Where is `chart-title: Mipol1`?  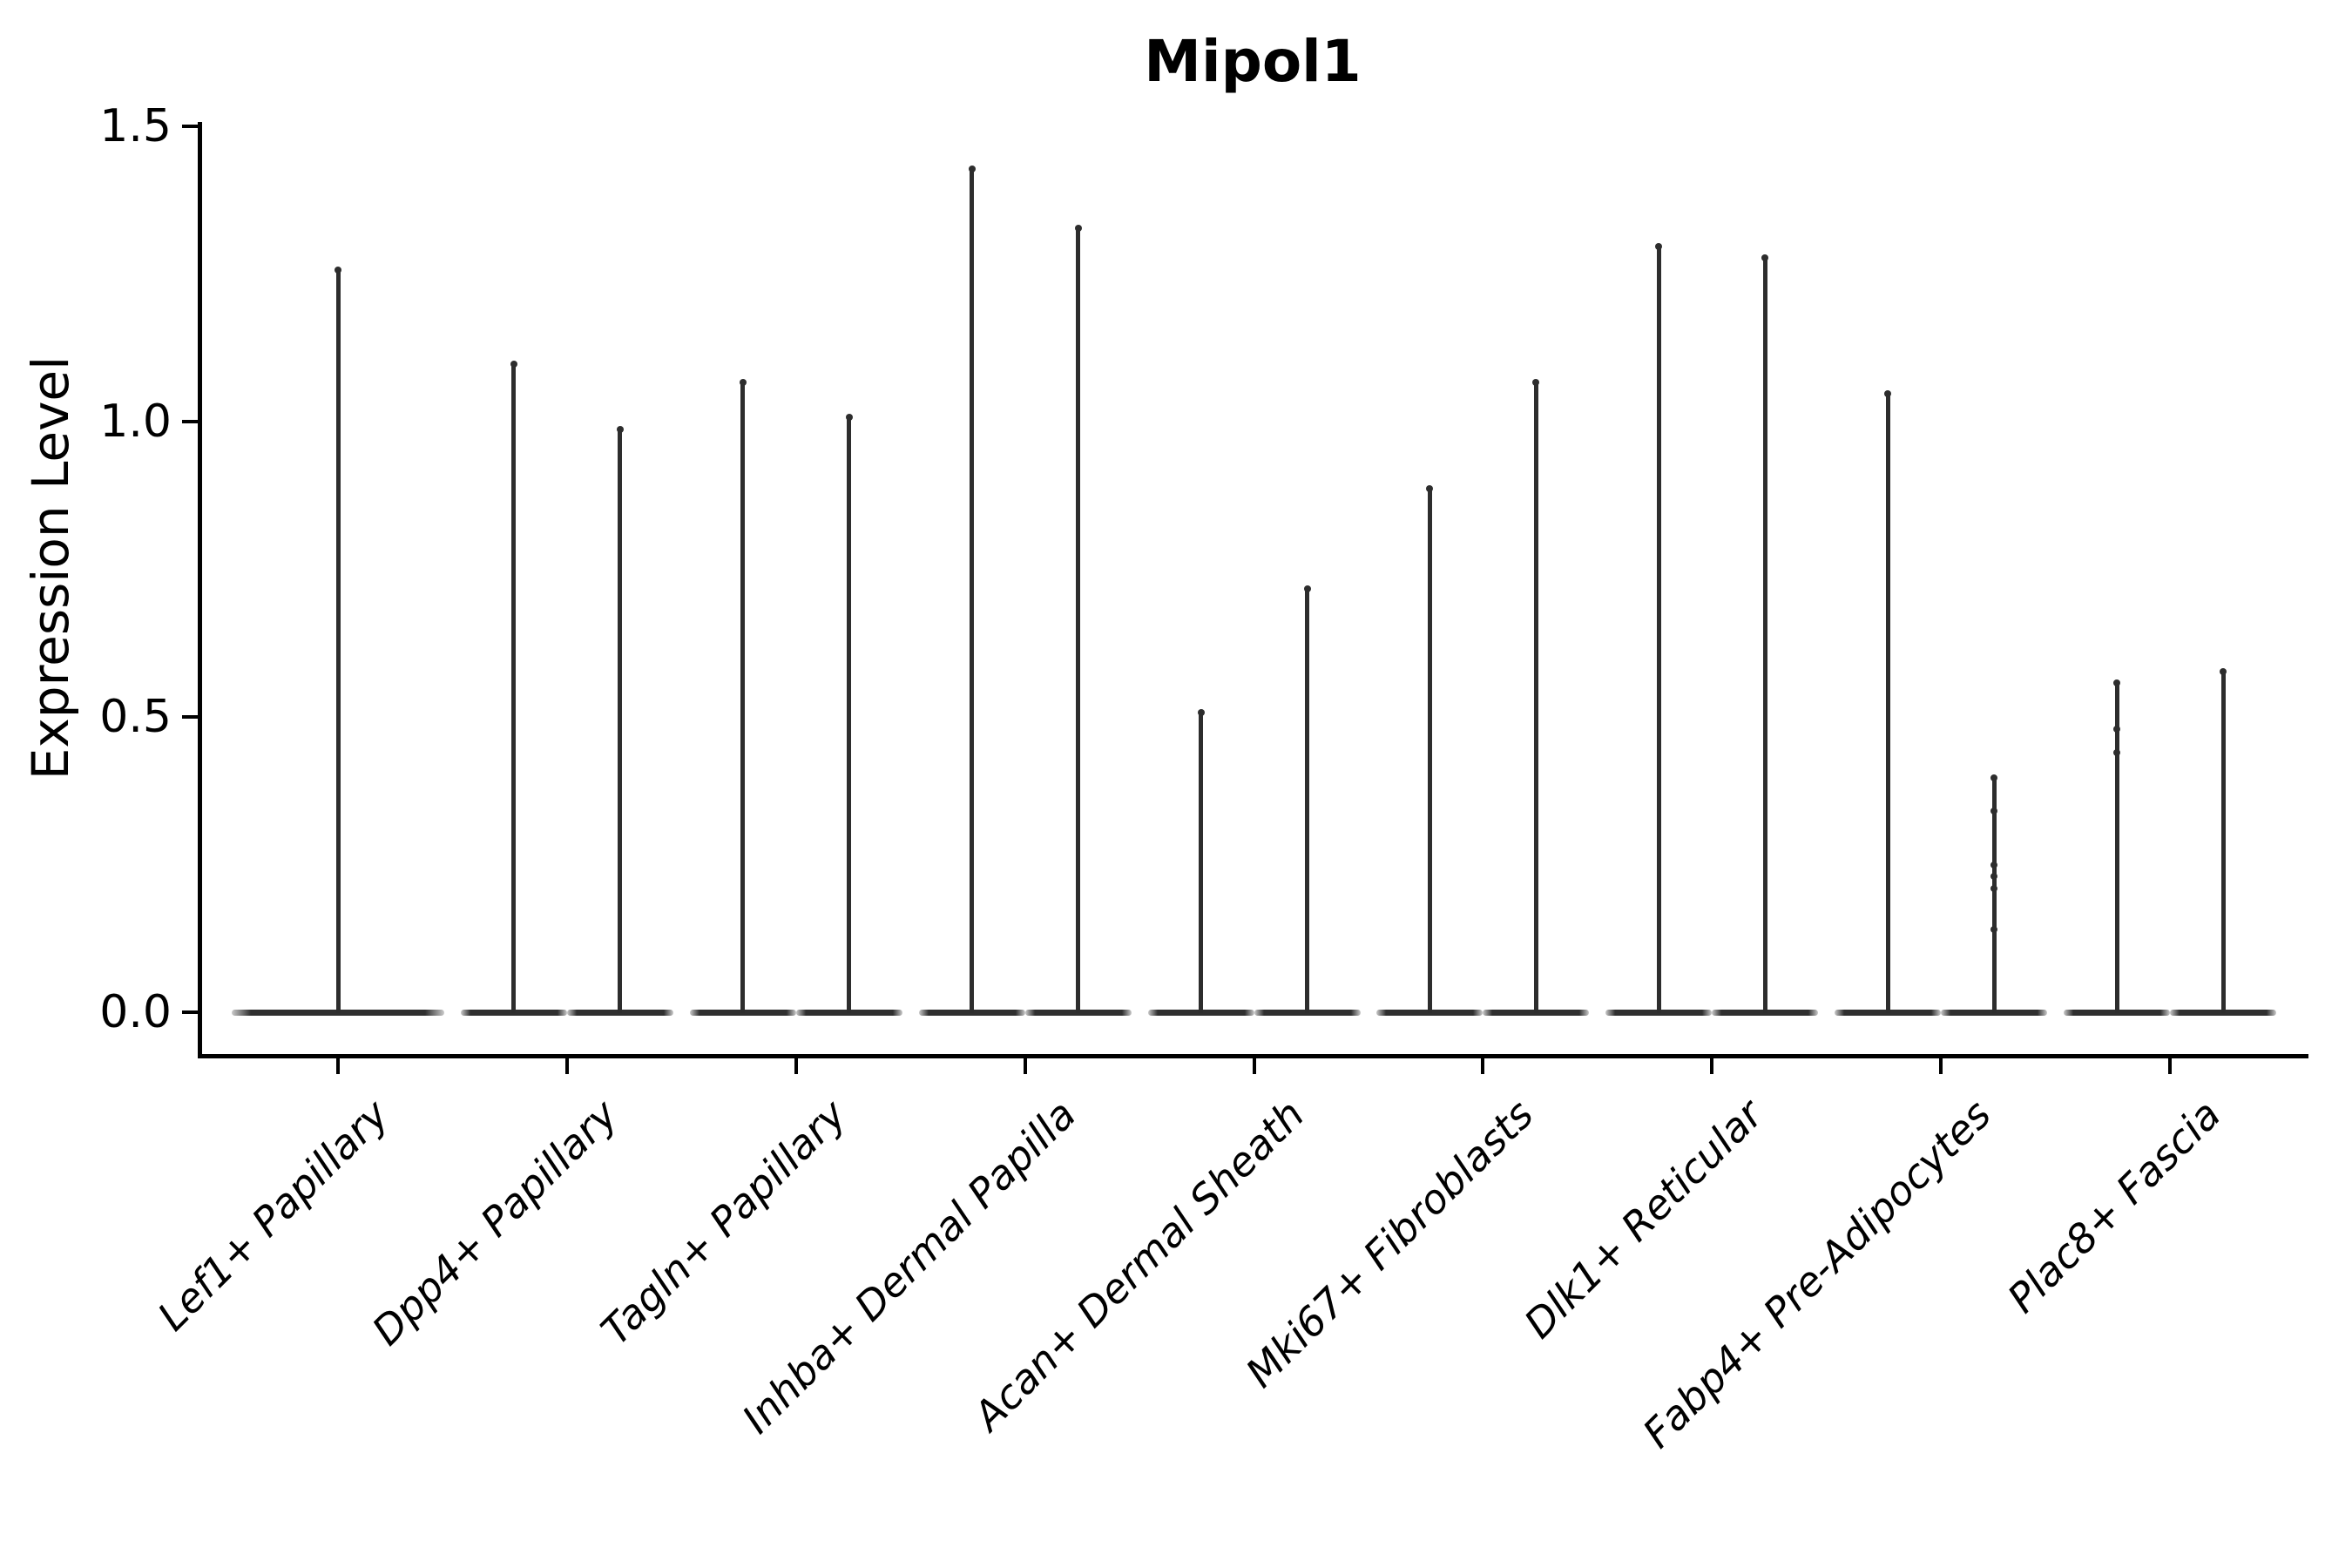
chart-title: Mipol1 is located at coordinates (1253, 61).